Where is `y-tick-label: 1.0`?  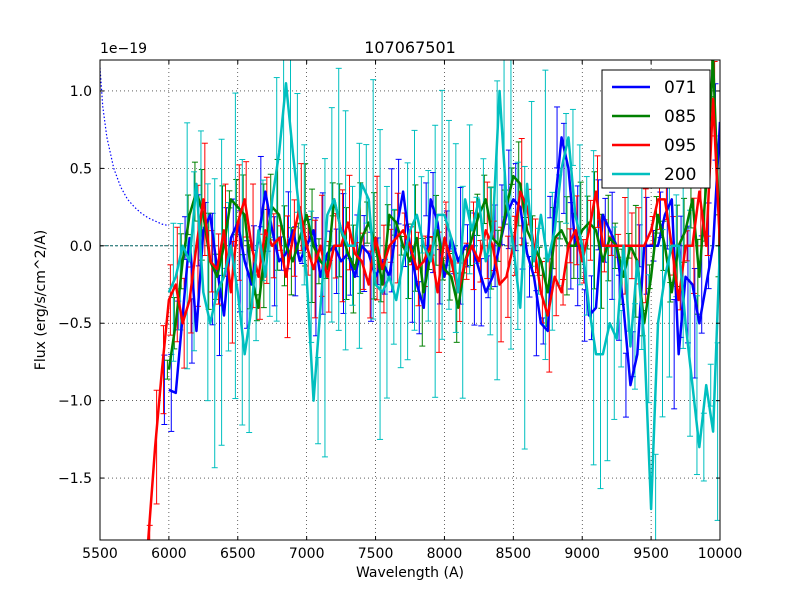 y-tick-label: 1.0 is located at coordinates (81, 92).